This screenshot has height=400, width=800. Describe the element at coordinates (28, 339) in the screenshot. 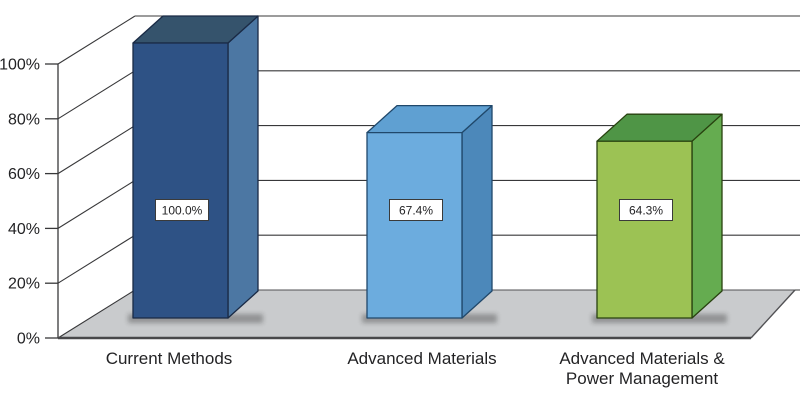

I see `y-axis-label-0: 0%` at that location.